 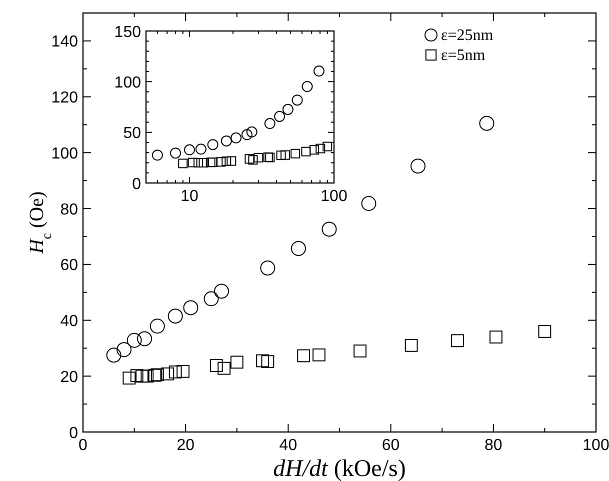 What do you see at coordinates (69, 209) in the screenshot?
I see `y-tick-label: 80` at bounding box center [69, 209].